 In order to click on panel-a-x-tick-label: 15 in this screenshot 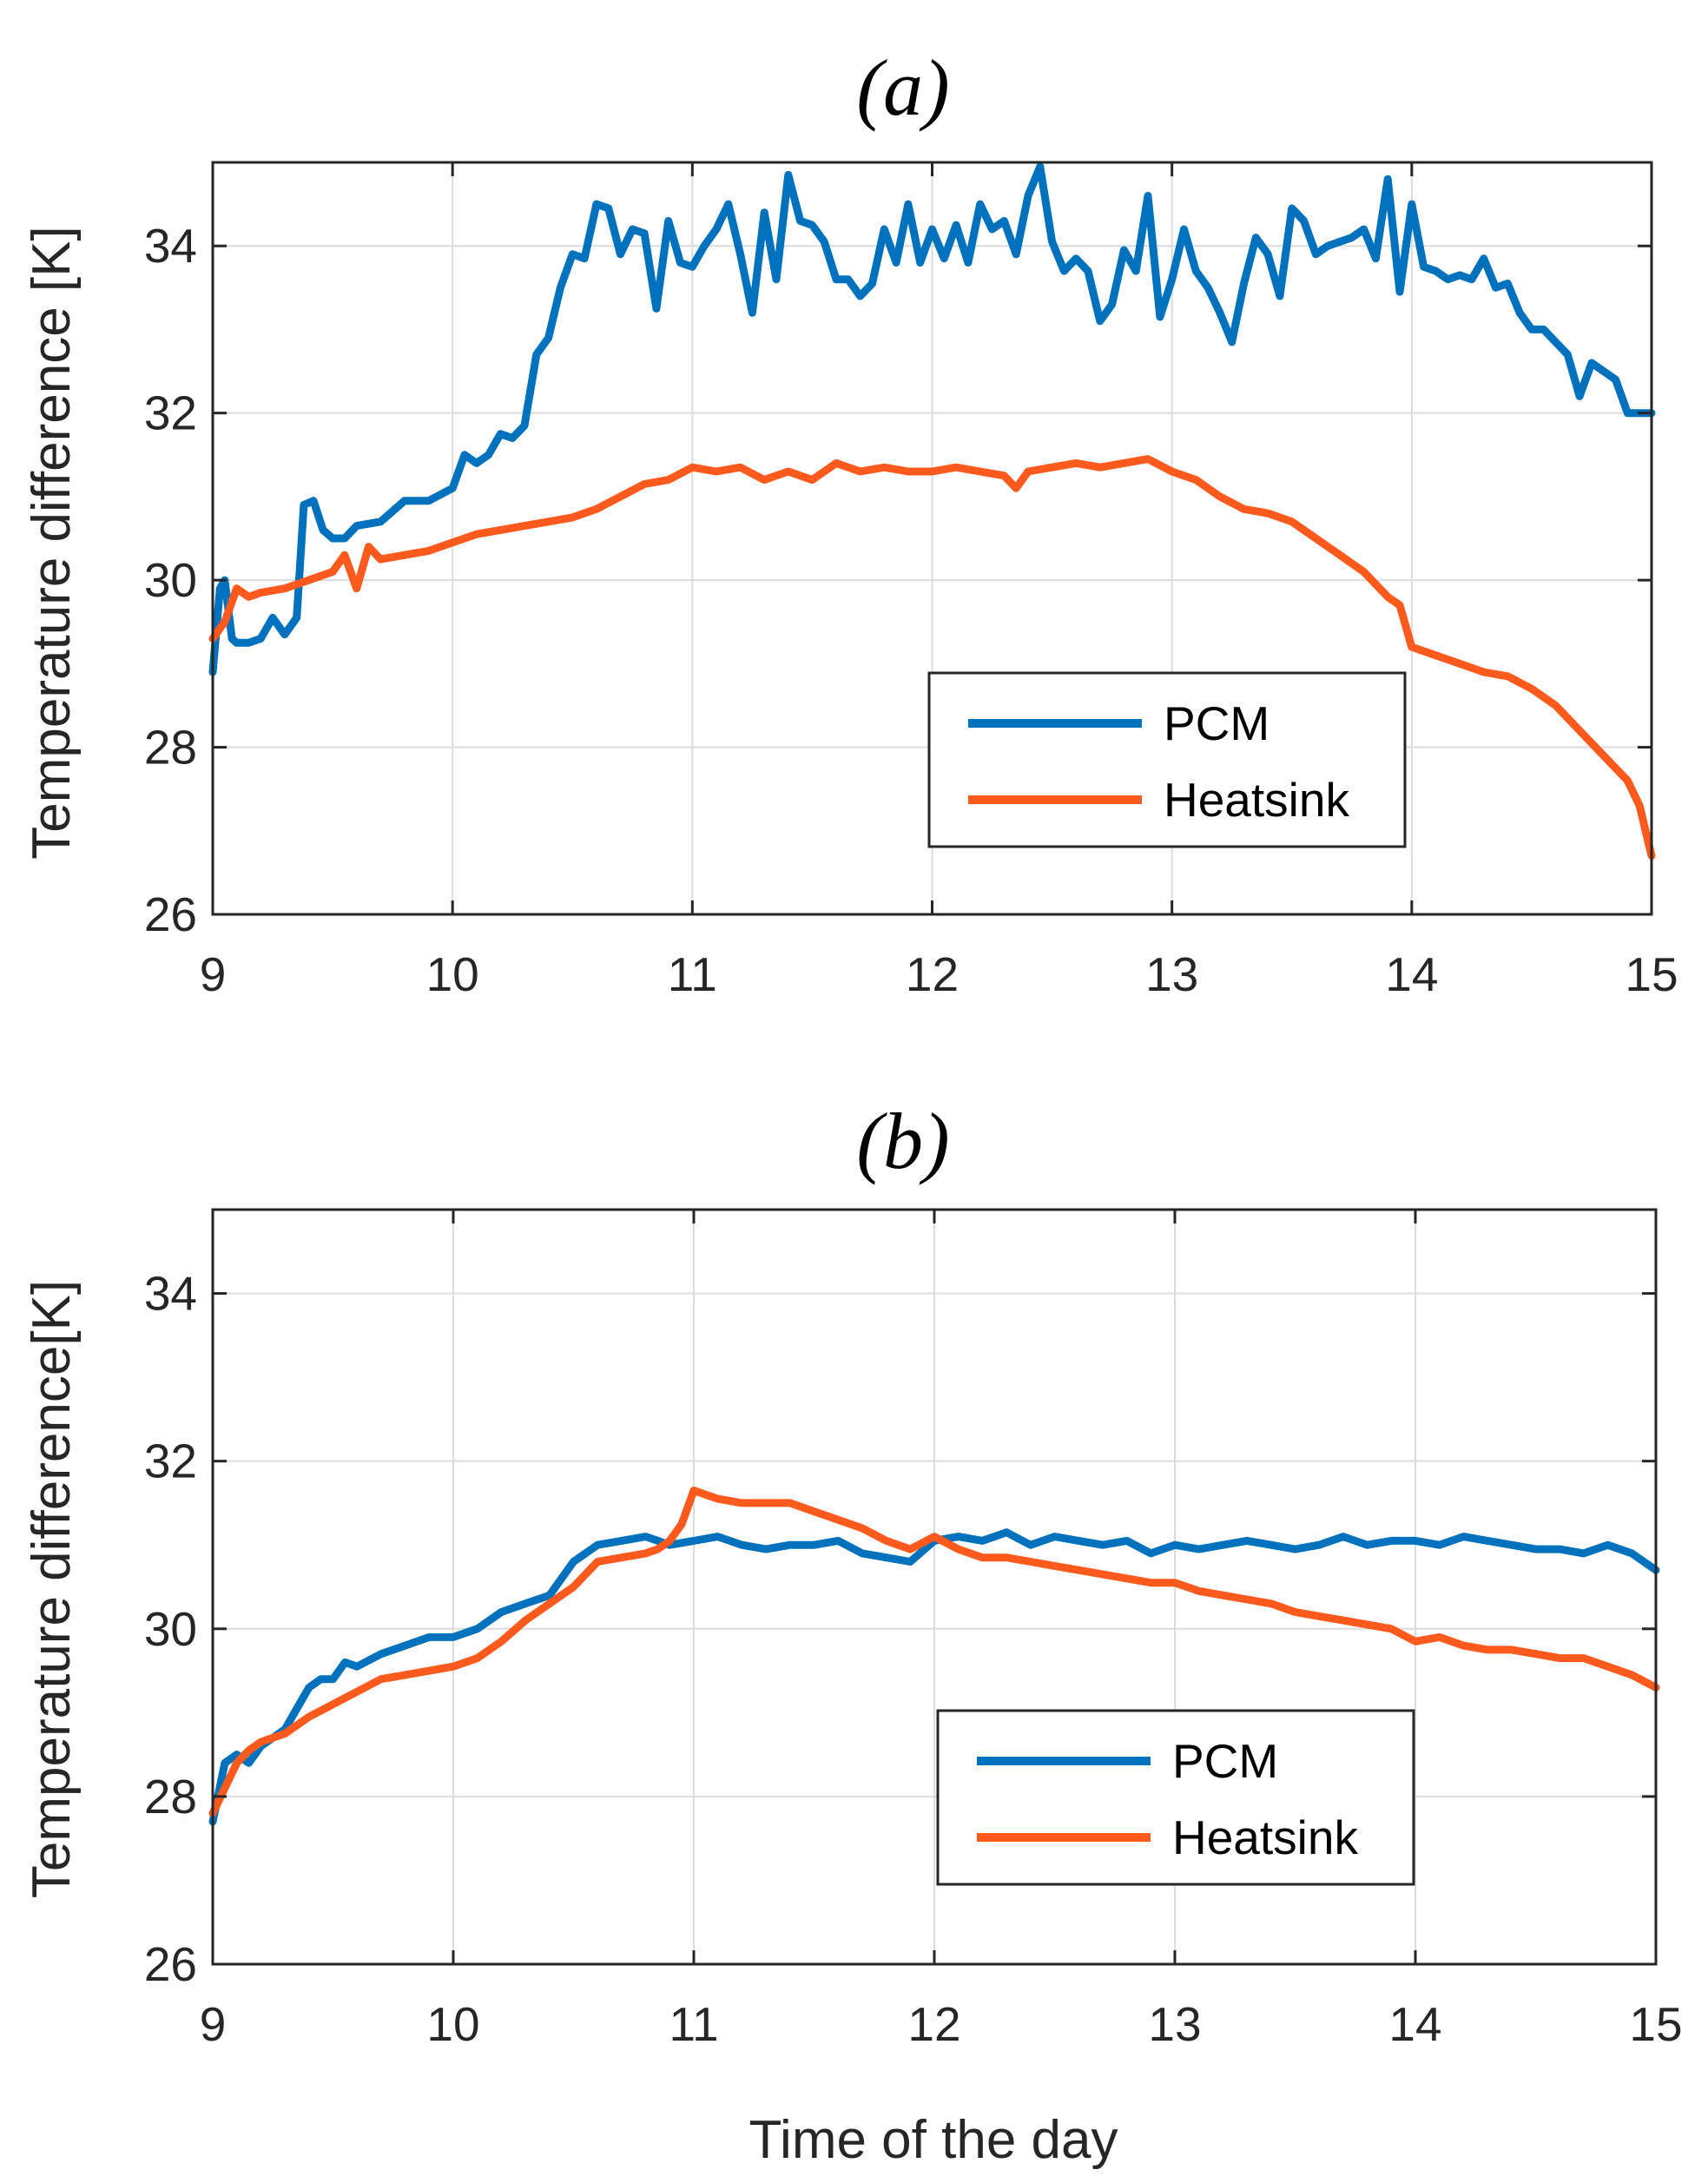, I will do `click(1651, 974)`.